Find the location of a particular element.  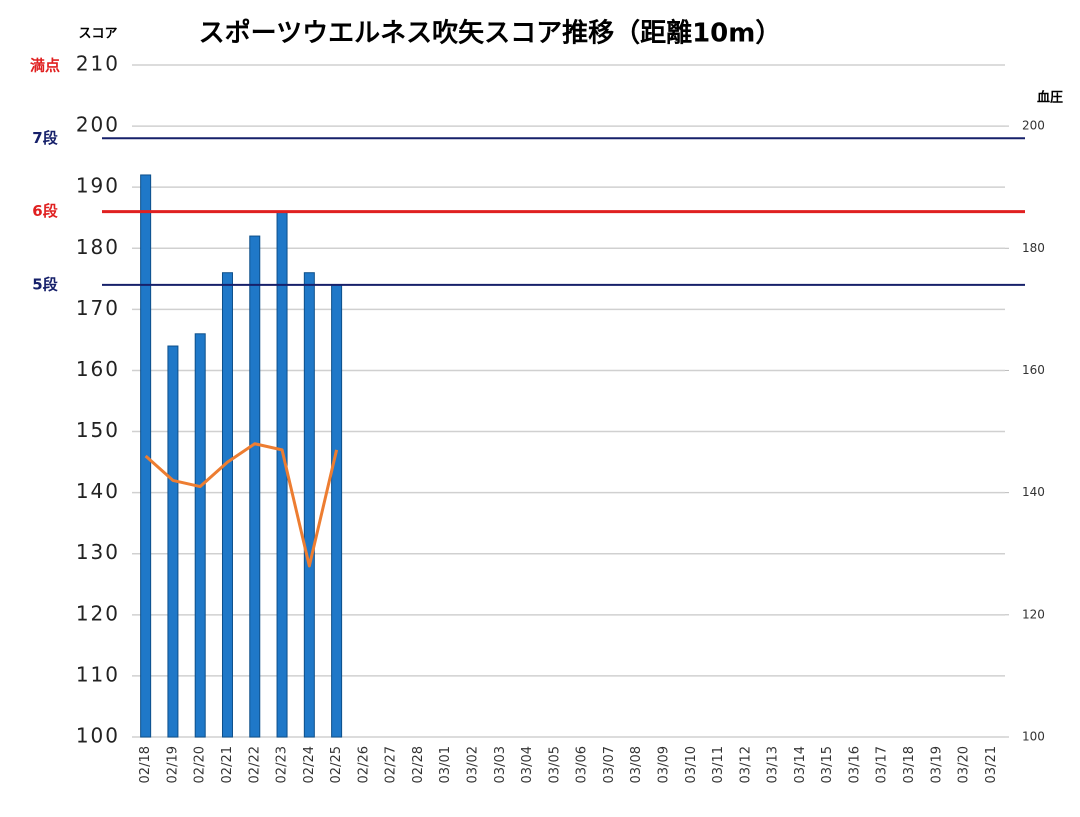

y2-tick-label: 180 is located at coordinates (1033, 248).